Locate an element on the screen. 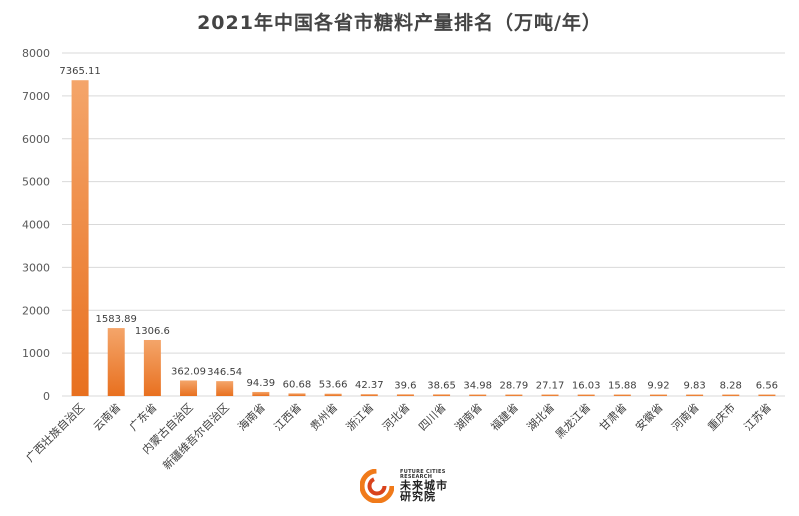 The width and height of the screenshot is (799, 516). y-tick-label: 6000 is located at coordinates (36, 139).